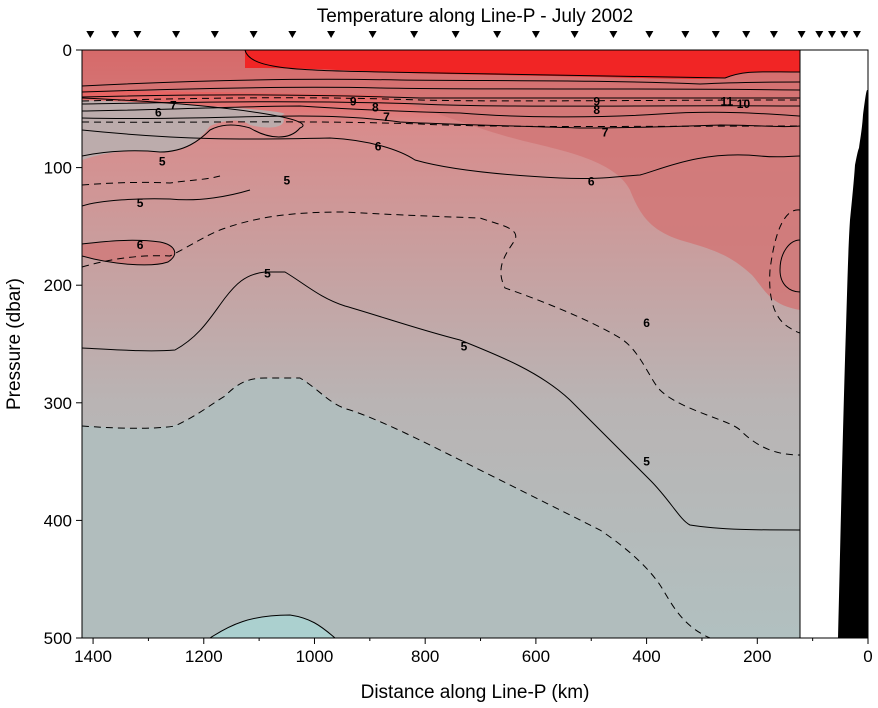 The height and width of the screenshot is (708, 878). I want to click on cool-region-left, so click(183, 130).